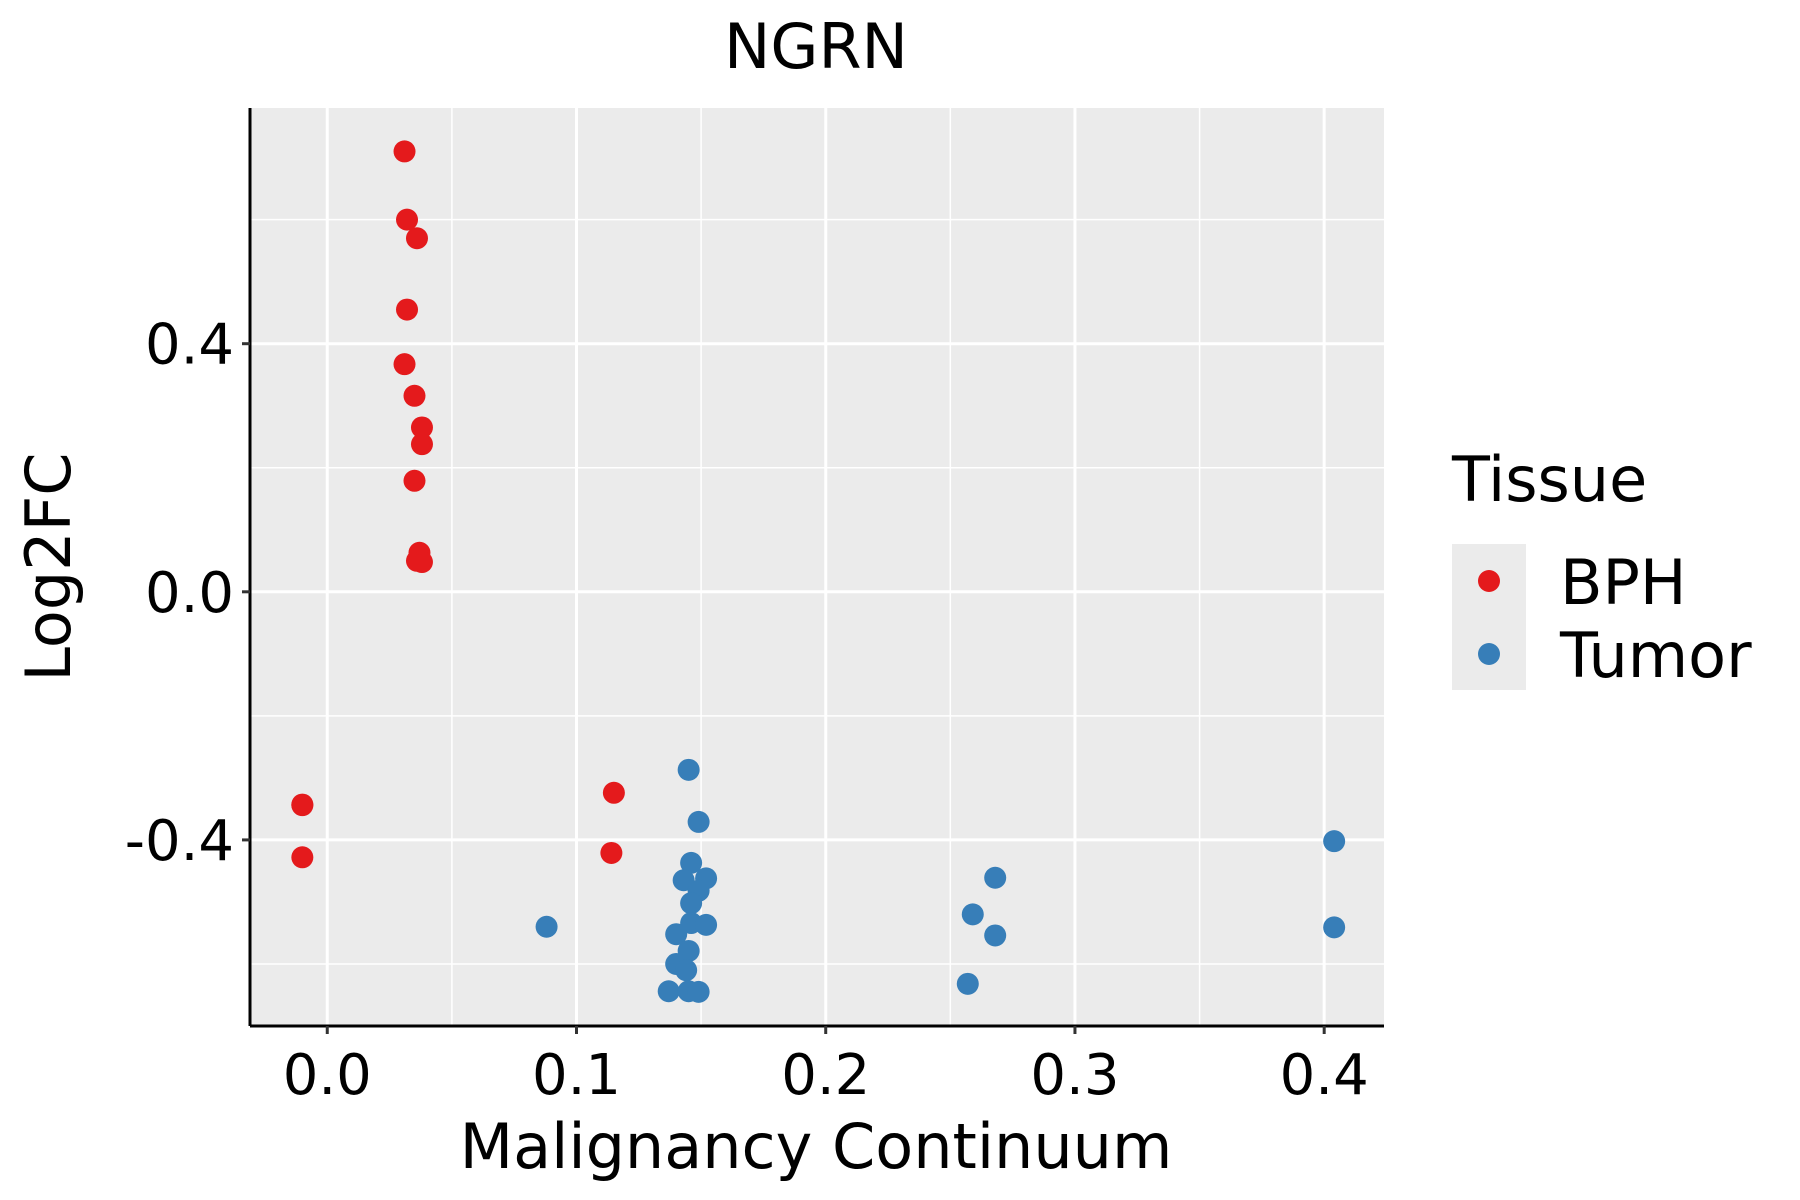 The height and width of the screenshot is (1200, 1800). What do you see at coordinates (189, 345) in the screenshot?
I see `y-tick-label: 0.4` at bounding box center [189, 345].